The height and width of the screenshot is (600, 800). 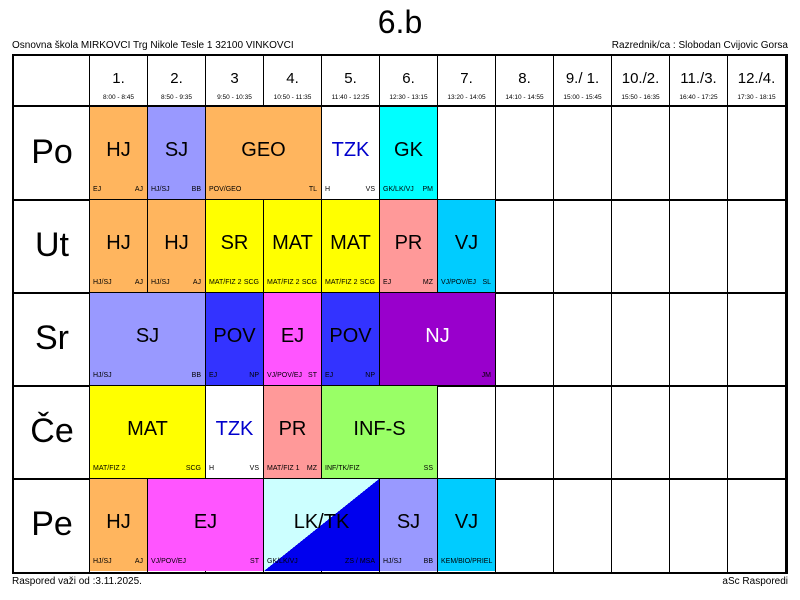 I want to click on teacher-label: ZS / MSA, so click(x=360, y=561).